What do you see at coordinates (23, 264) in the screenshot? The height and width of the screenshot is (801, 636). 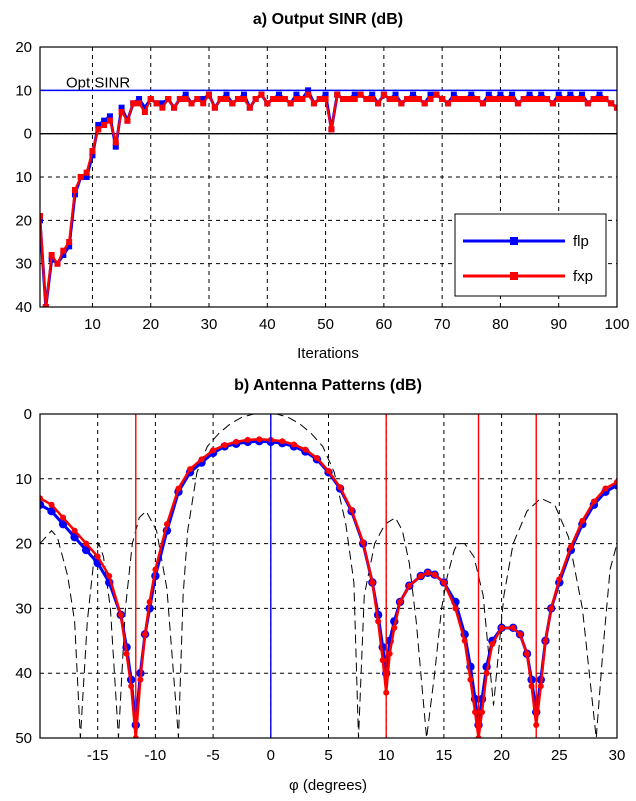 I see `y-tick-label: 30` at bounding box center [23, 264].